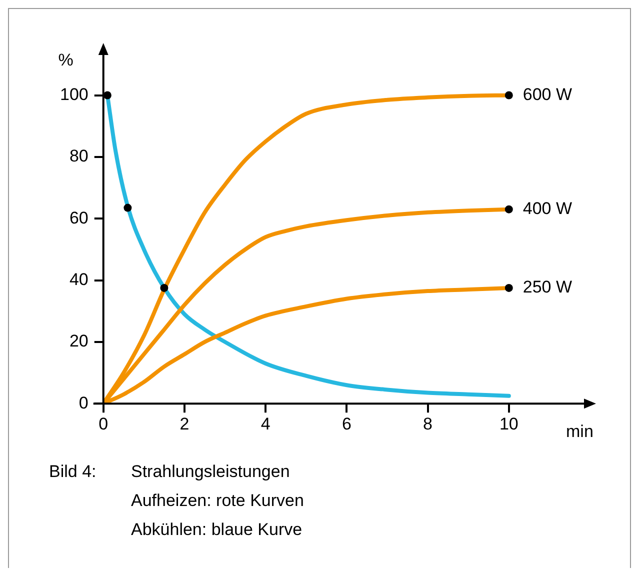 The width and height of the screenshot is (641, 570). I want to click on series-label: 400 W, so click(547, 208).